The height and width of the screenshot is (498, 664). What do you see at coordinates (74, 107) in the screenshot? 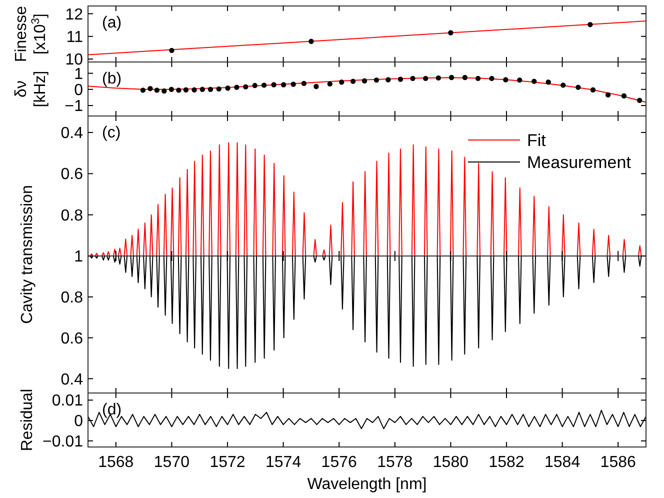
I see `y-tick-label: −1` at bounding box center [74, 107].